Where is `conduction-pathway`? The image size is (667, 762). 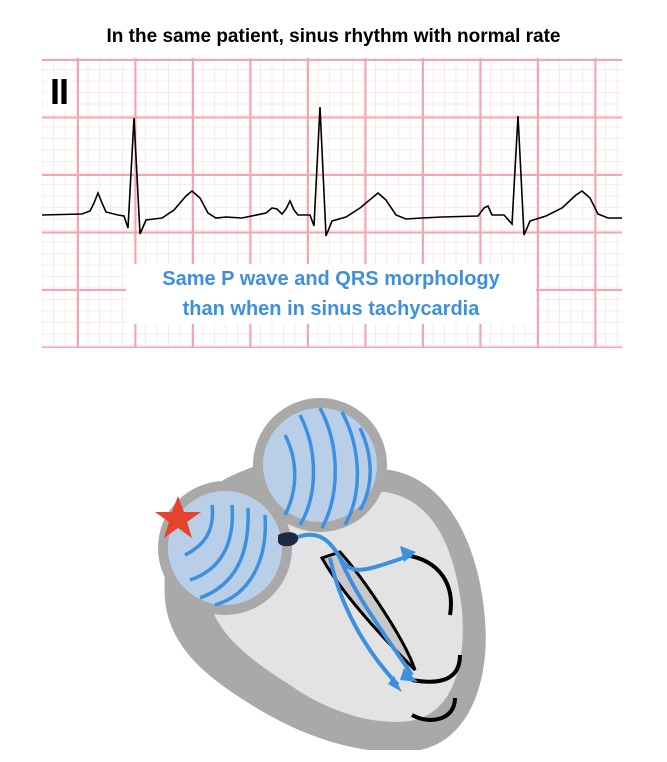 conduction-pathway is located at coordinates (355, 609).